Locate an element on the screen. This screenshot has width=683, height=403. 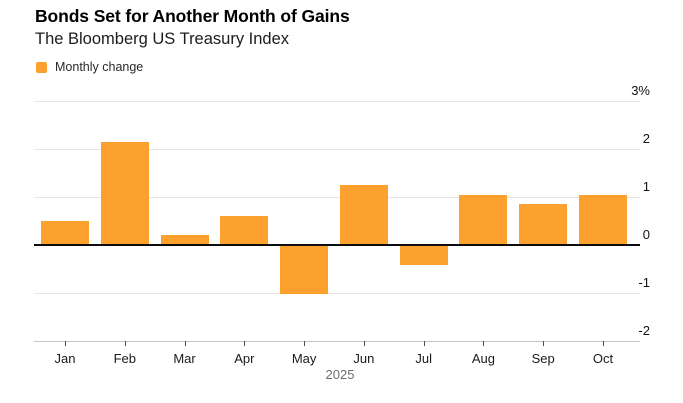
x-axis-label: Jun is located at coordinates (364, 358).